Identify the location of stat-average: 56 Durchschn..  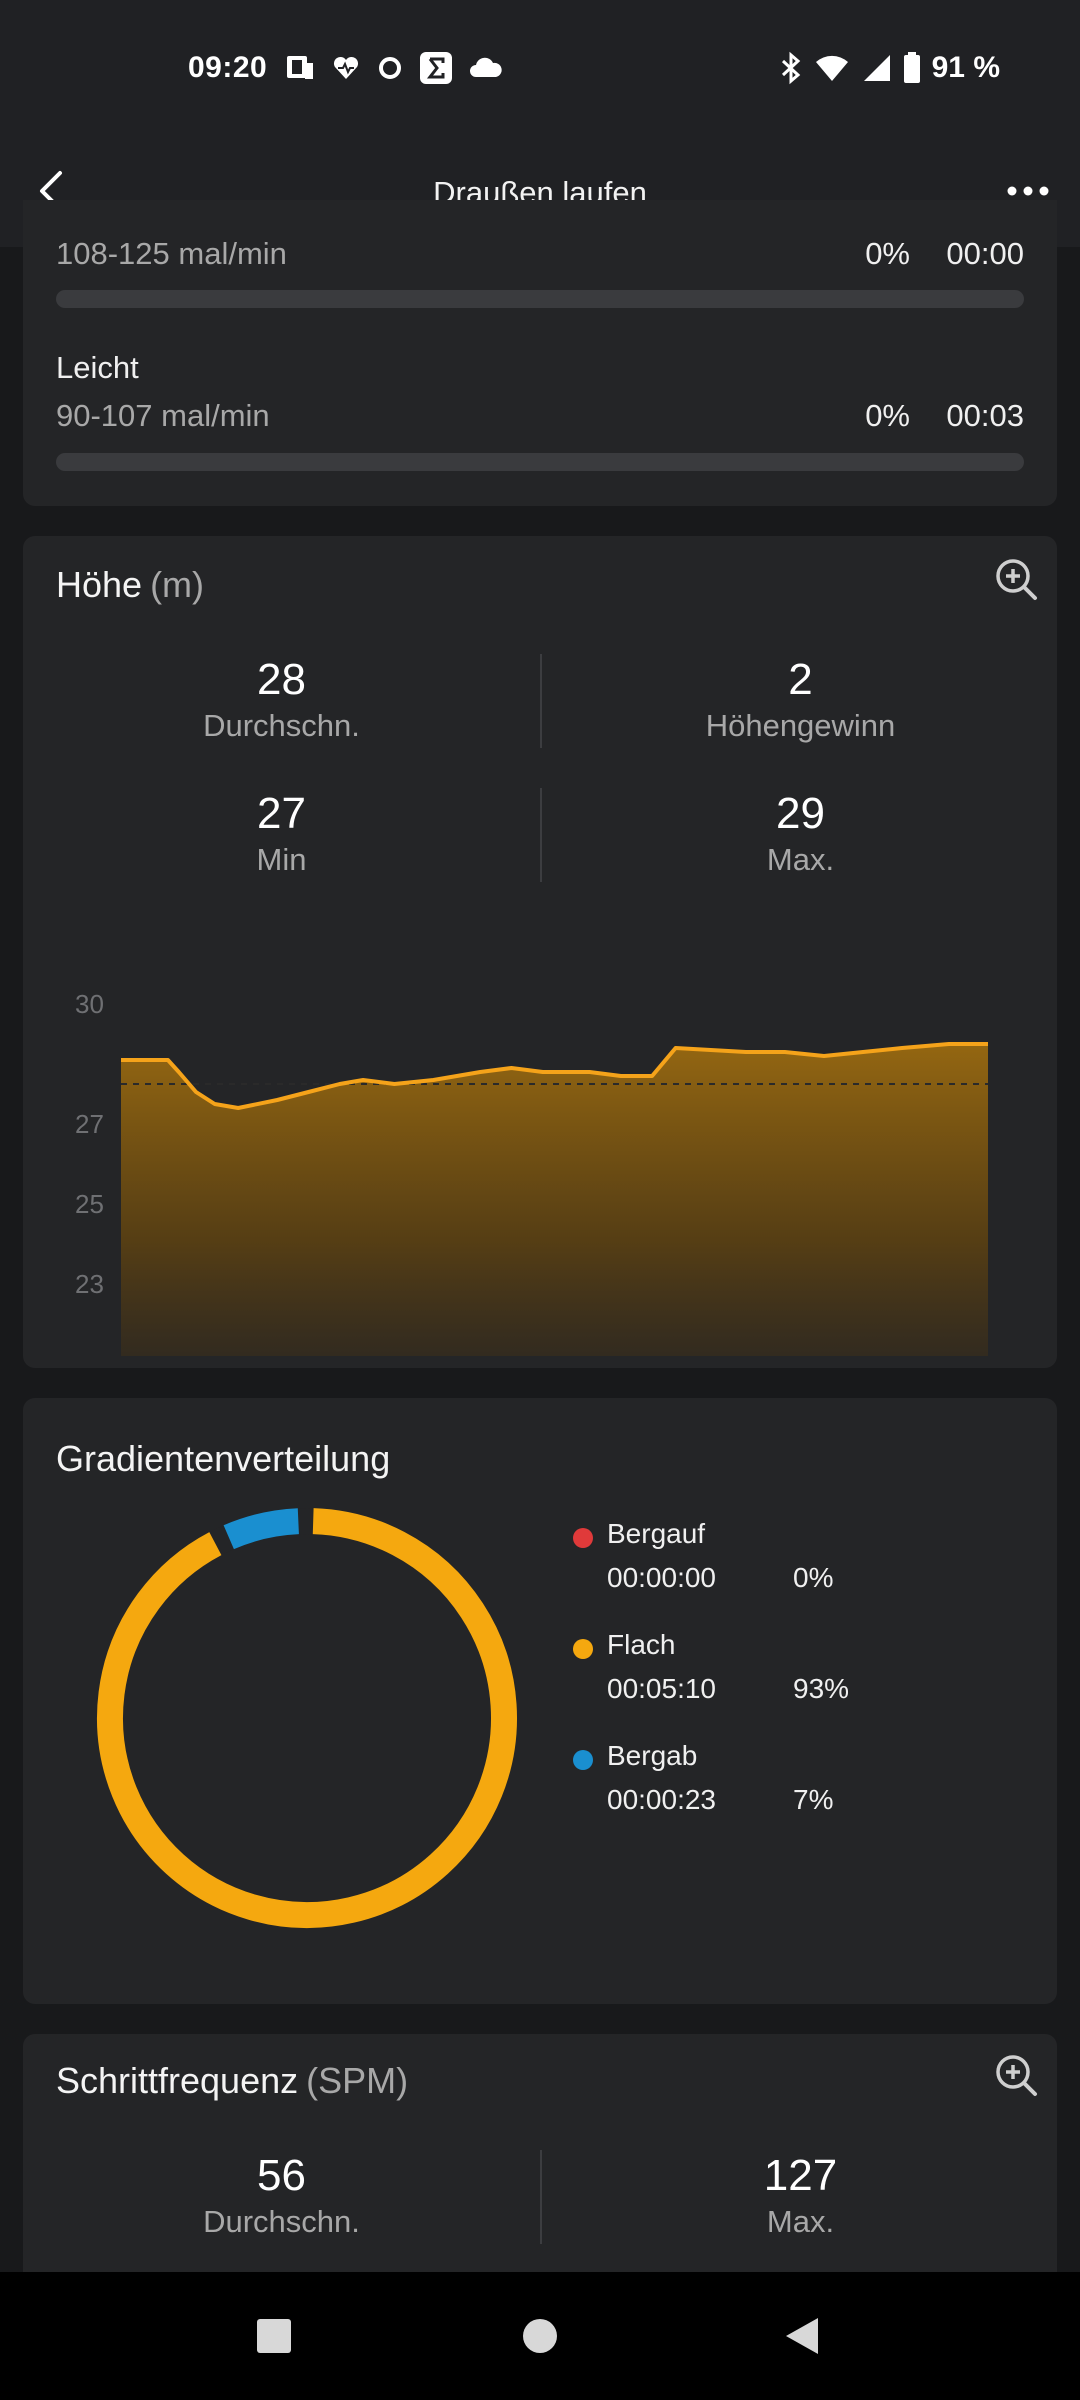
(281, 2196).